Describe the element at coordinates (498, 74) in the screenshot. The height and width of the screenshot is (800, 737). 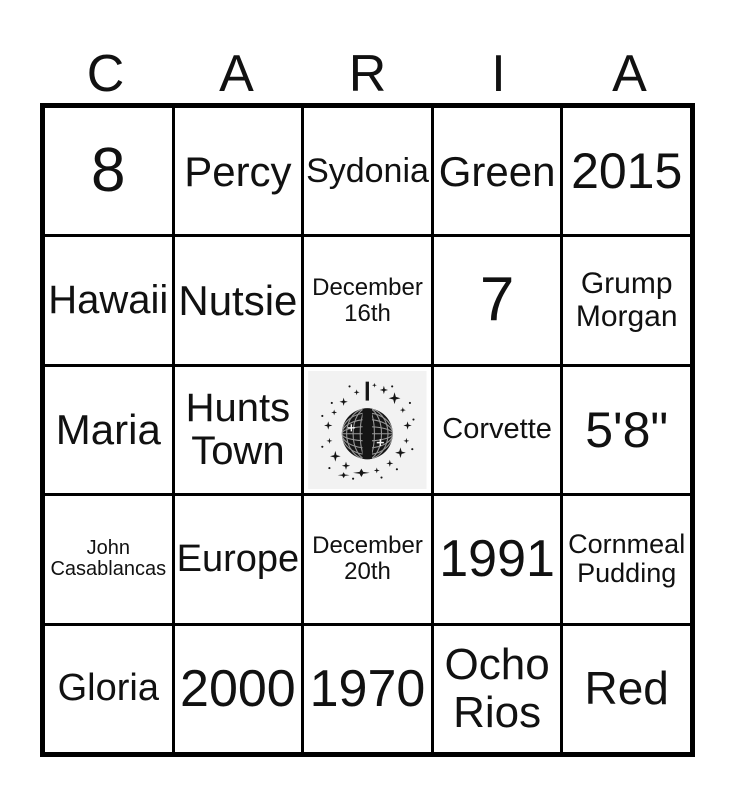
I see `header-letter-4: I` at that location.